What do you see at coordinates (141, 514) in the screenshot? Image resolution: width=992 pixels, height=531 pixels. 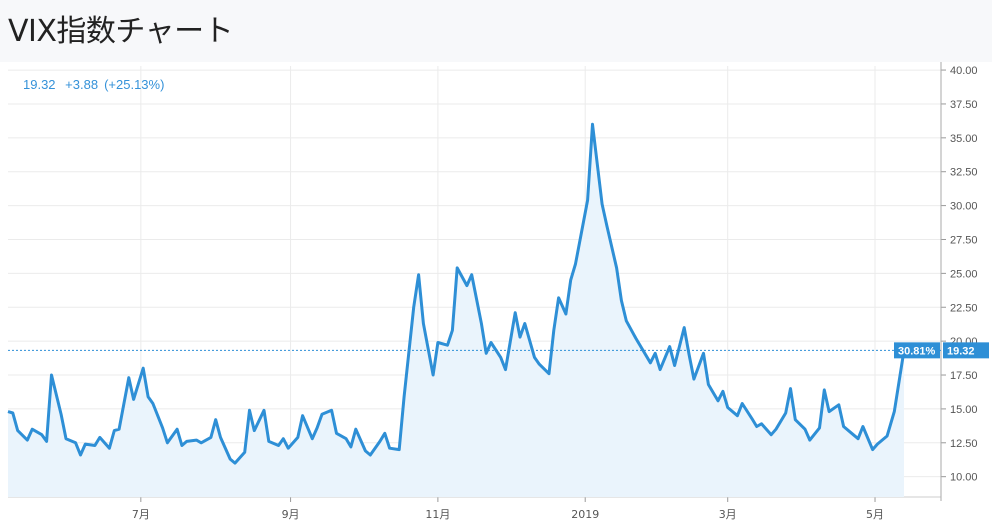 I see `x-tick-label: 7月` at bounding box center [141, 514].